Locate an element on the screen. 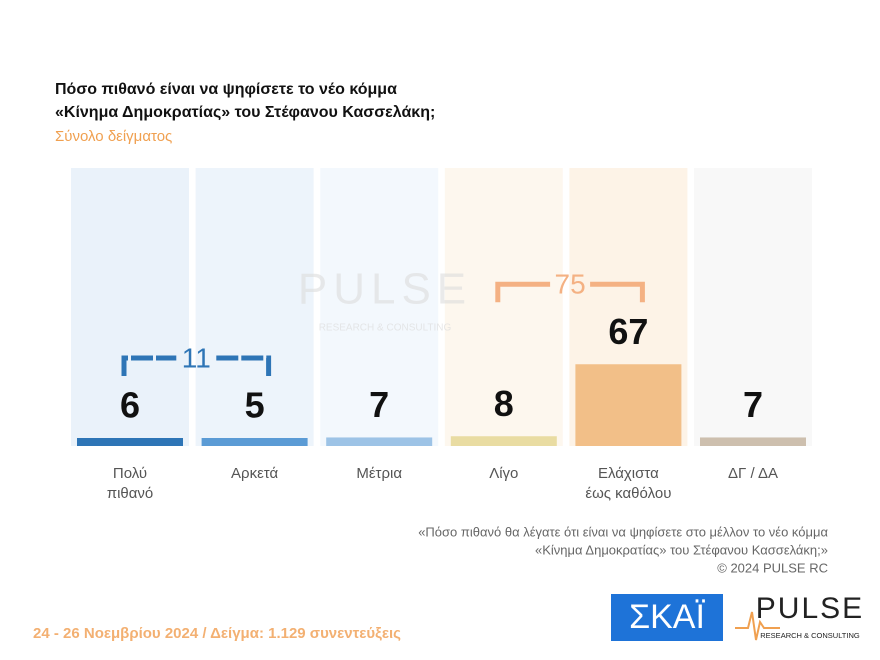 Image resolution: width=880 pixels, height=660 pixels. pulse-logo-wave is located at coordinates (757, 626).